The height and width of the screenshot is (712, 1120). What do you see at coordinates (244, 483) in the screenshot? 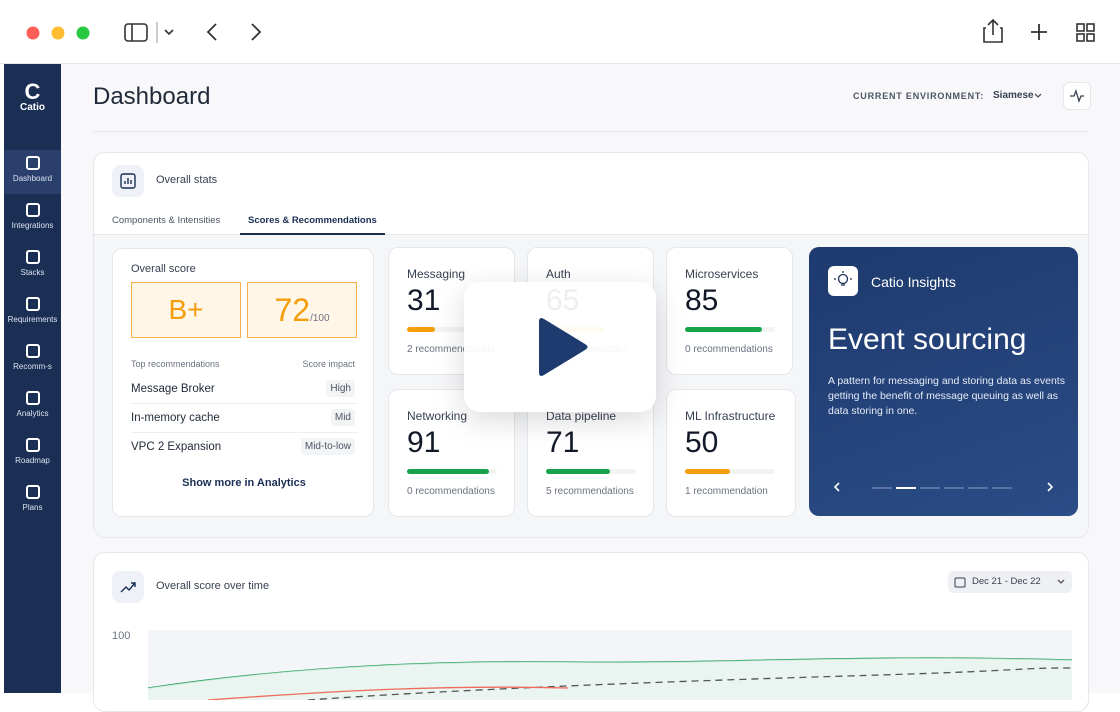
I see `analytics-link: Show more in Analytics` at bounding box center [244, 483].